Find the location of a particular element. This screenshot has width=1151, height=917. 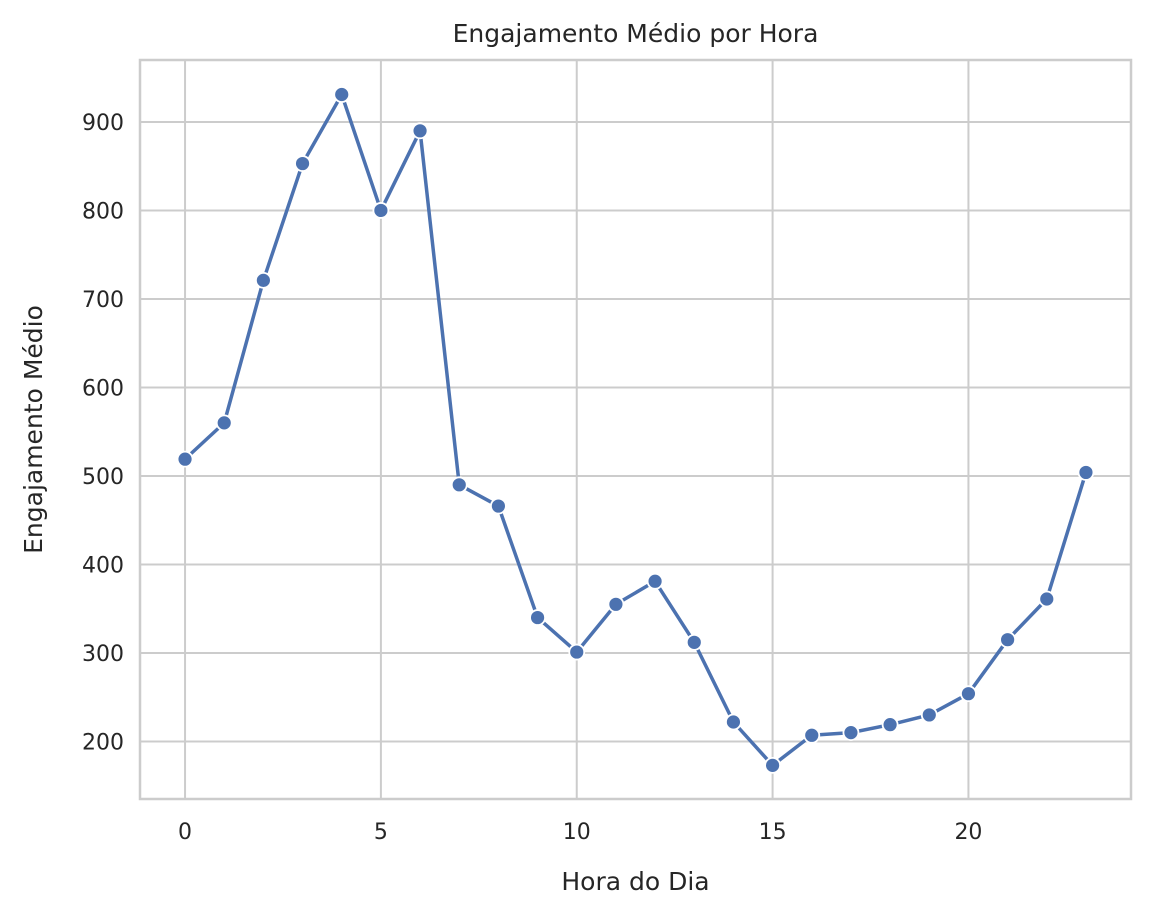

y-tick-label: 600 is located at coordinates (103, 388).